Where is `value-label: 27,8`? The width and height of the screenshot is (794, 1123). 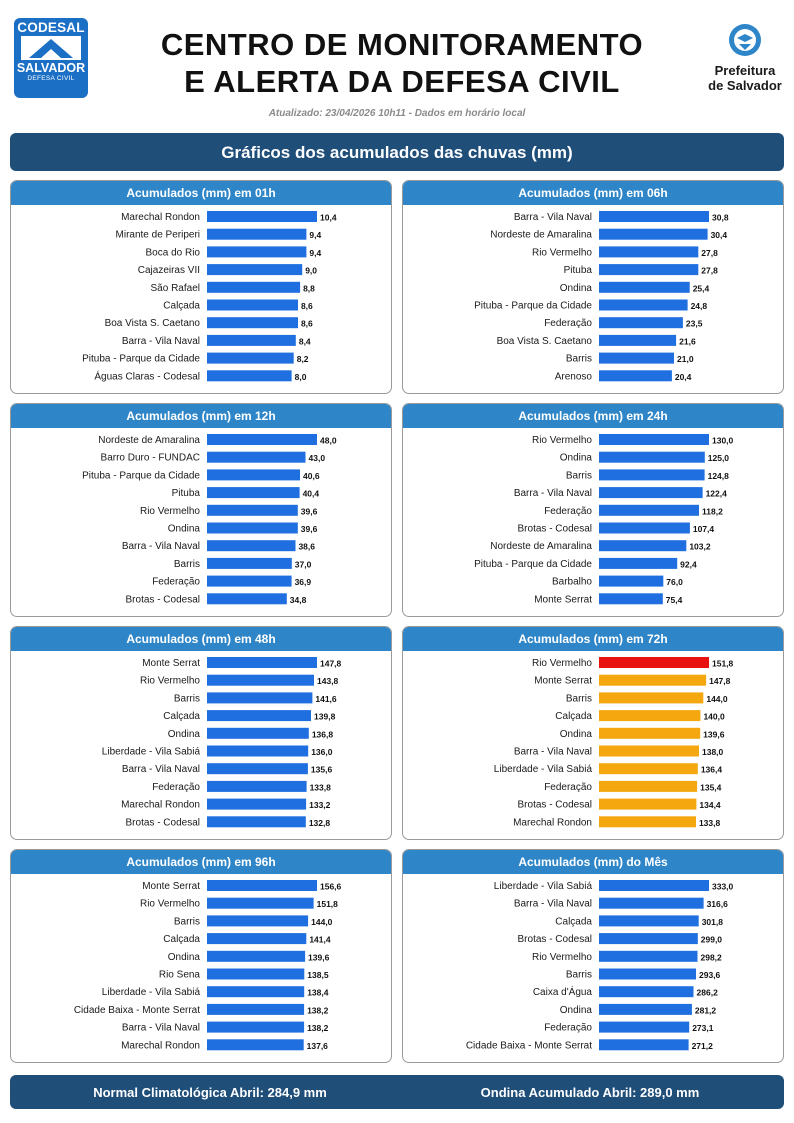
value-label: 27,8 is located at coordinates (709, 253).